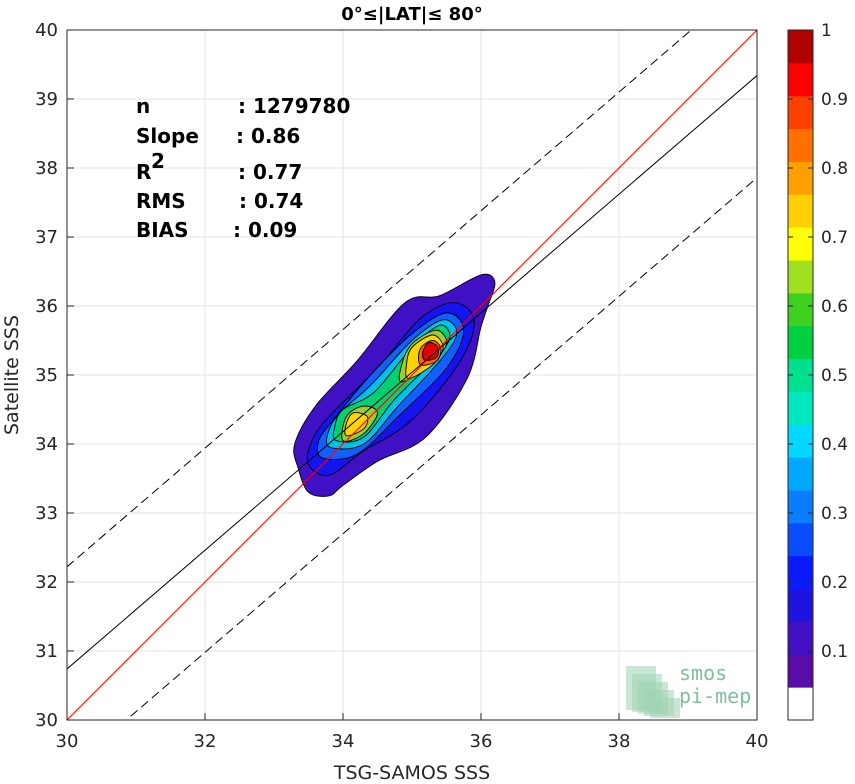 This screenshot has width=855, height=784. What do you see at coordinates (834, 376) in the screenshot?
I see `colorbar-tick-label: 0.5` at bounding box center [834, 376].